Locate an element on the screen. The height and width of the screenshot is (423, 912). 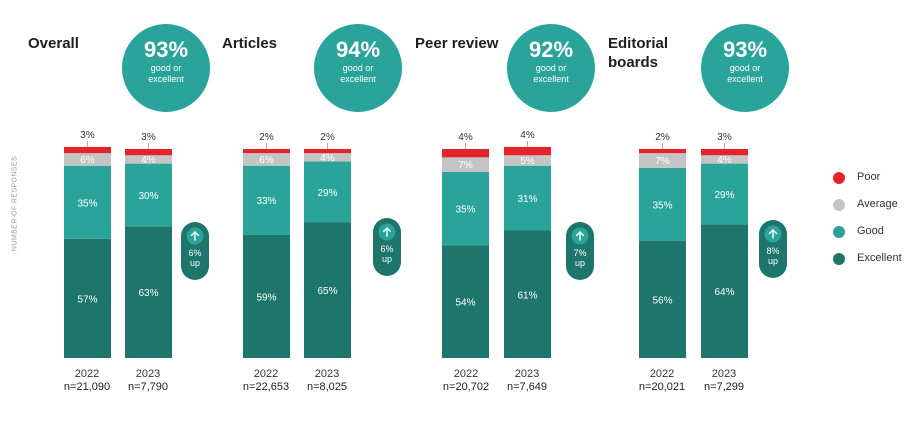
panel-title-articles: Articles is located at coordinates (250, 43).